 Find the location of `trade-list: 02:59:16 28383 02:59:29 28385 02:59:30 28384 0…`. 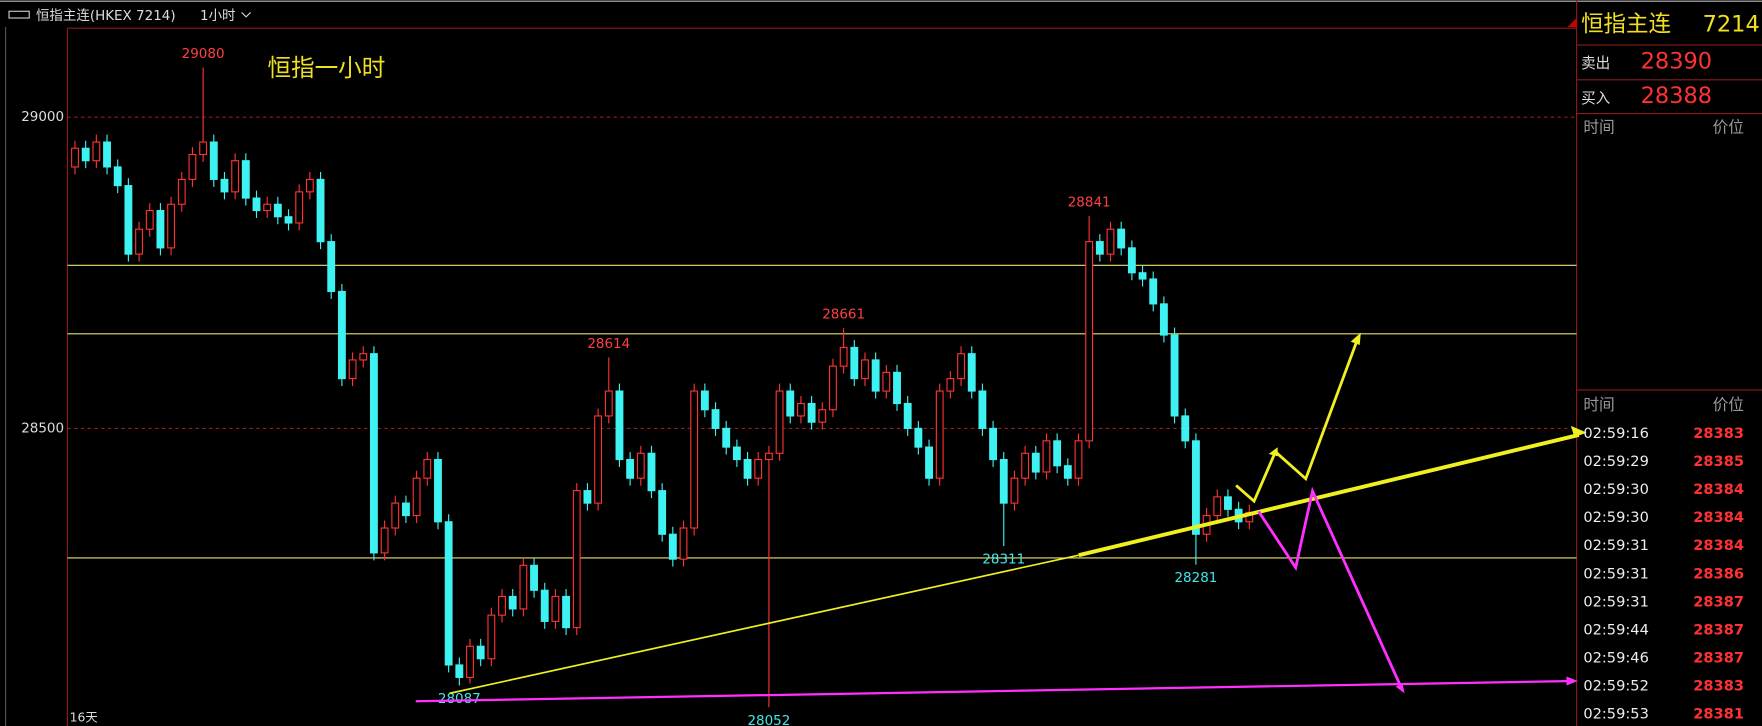

trade-list: 02:59:16 28383 02:59:29 28385 02:59:30 28384 0… is located at coordinates (1663, 574).